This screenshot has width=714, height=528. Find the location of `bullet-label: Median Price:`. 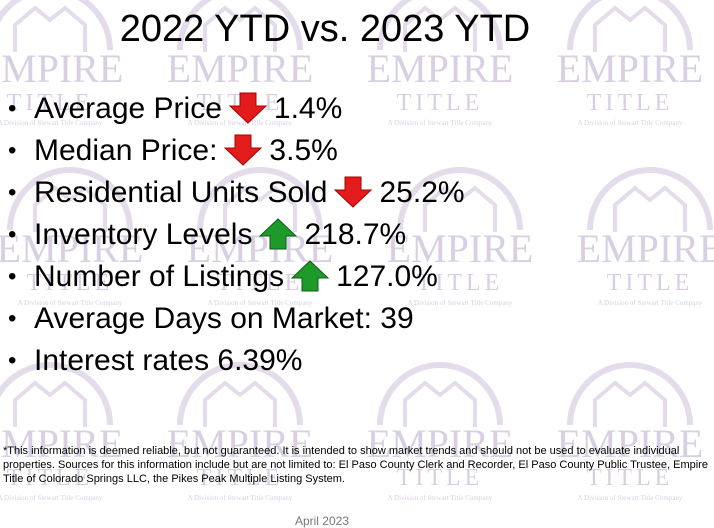

bullet-label: Median Price: is located at coordinates (126, 150).